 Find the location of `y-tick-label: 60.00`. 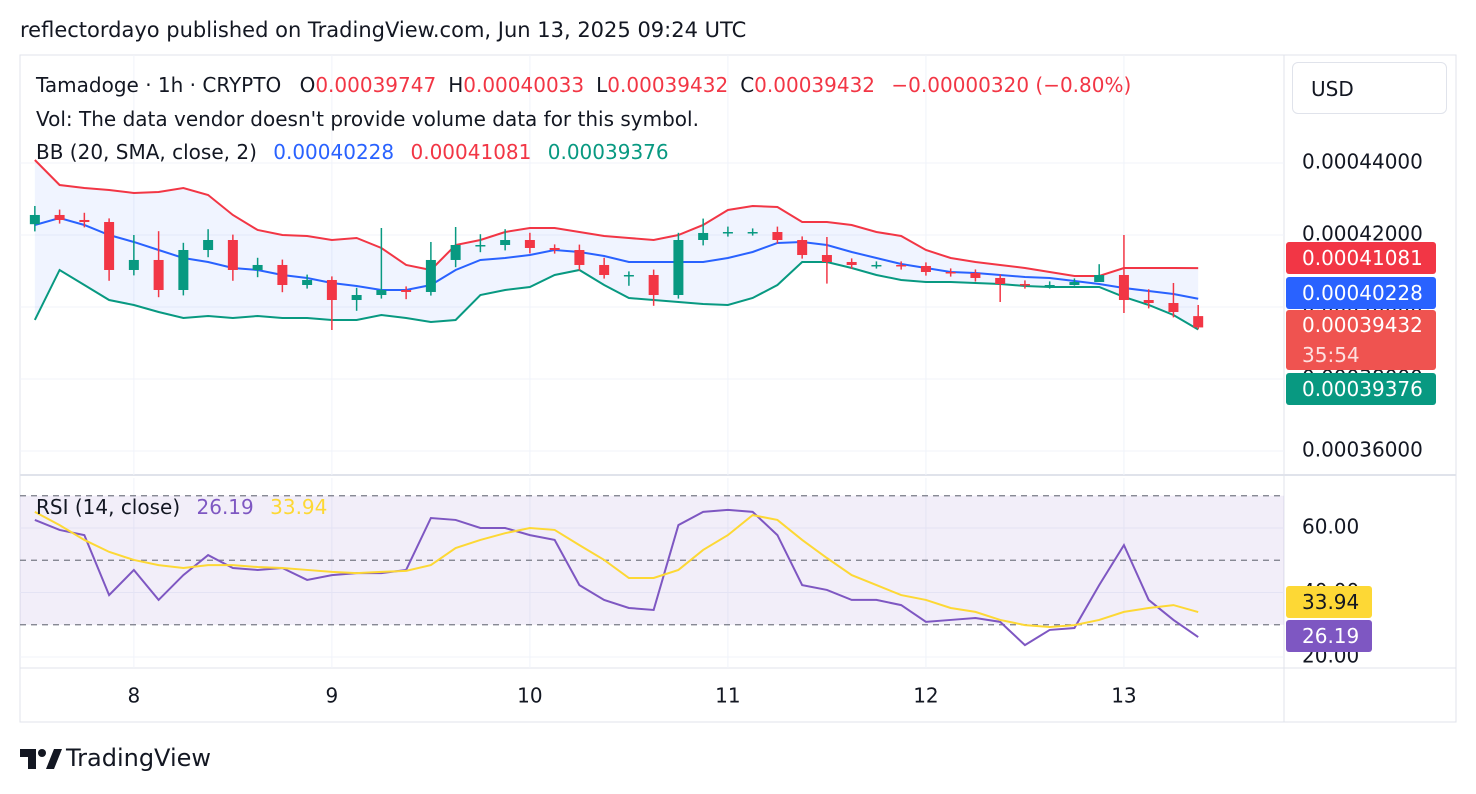

y-tick-label: 60.00 is located at coordinates (1330, 527).